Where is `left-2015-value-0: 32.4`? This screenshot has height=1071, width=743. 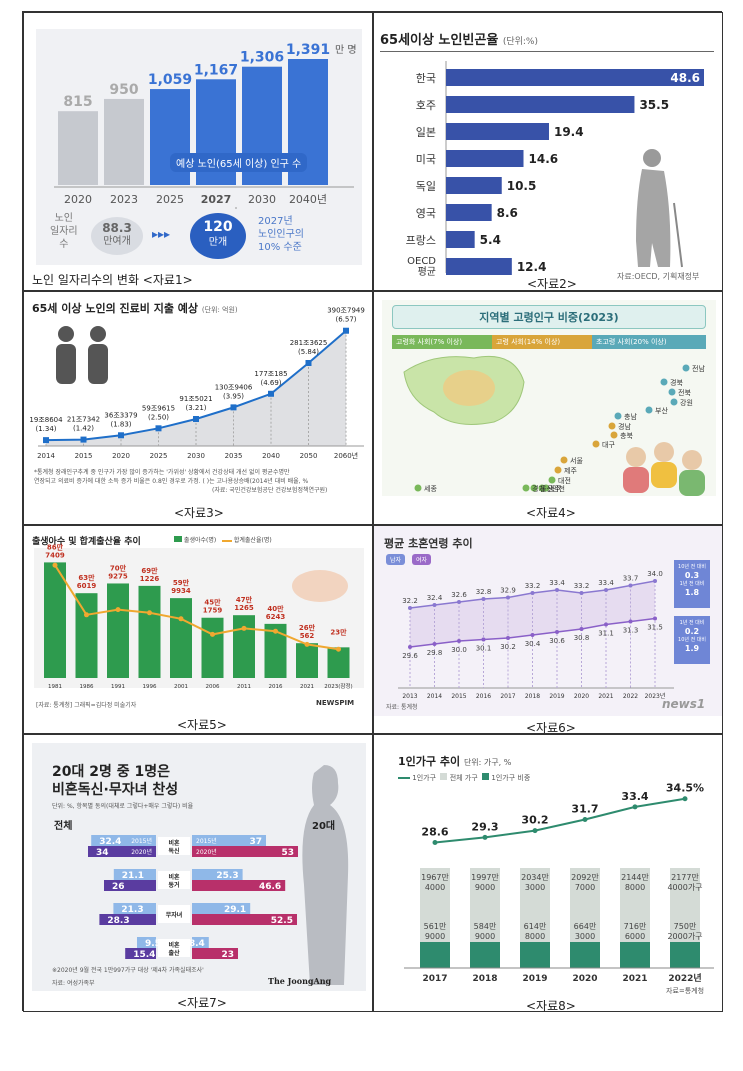
left-2015-value-0: 32.4 is located at coordinates (110, 842).